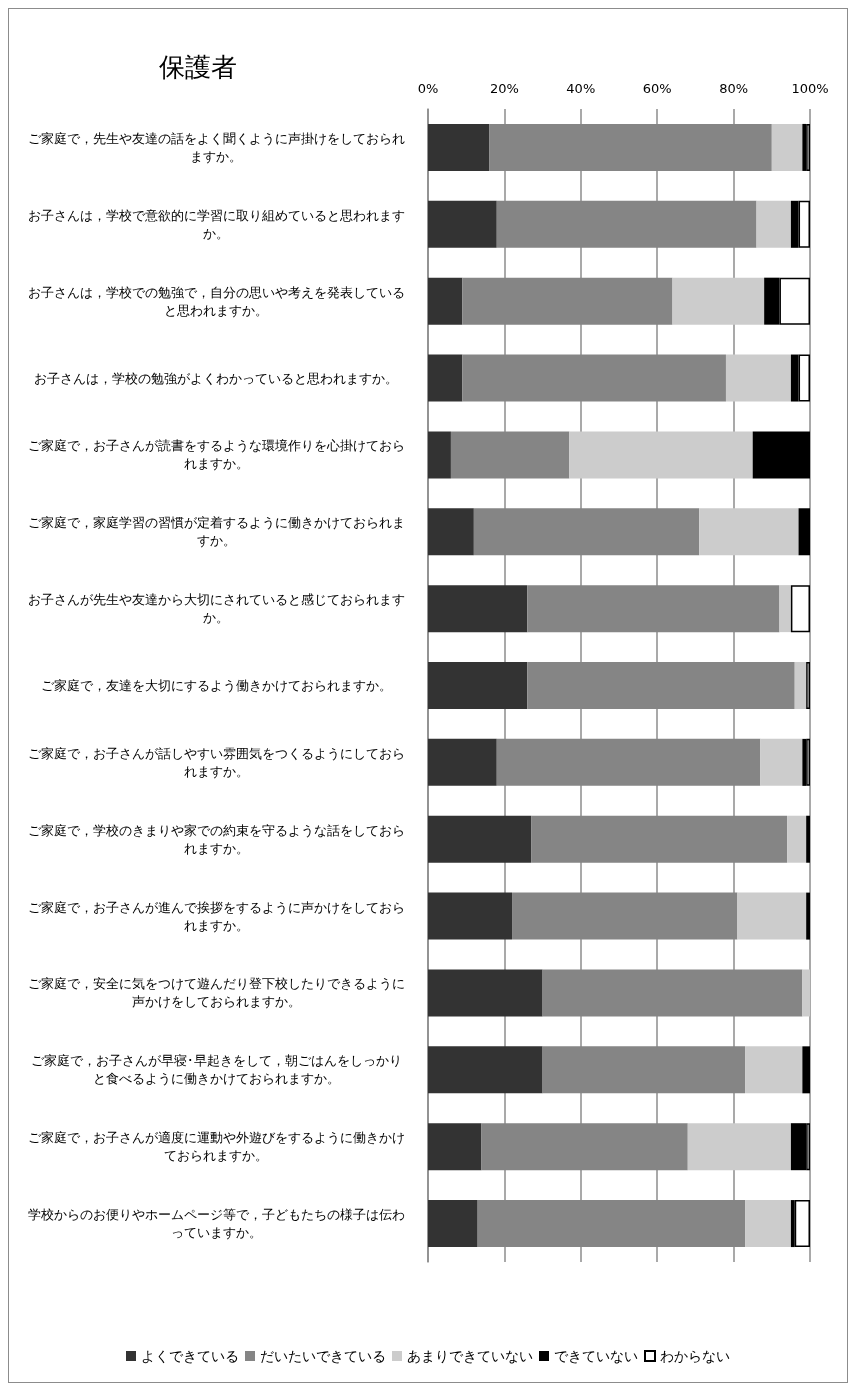 This screenshot has height=1393, width=857. I want to click on legend-label: できていない, so click(596, 1356).